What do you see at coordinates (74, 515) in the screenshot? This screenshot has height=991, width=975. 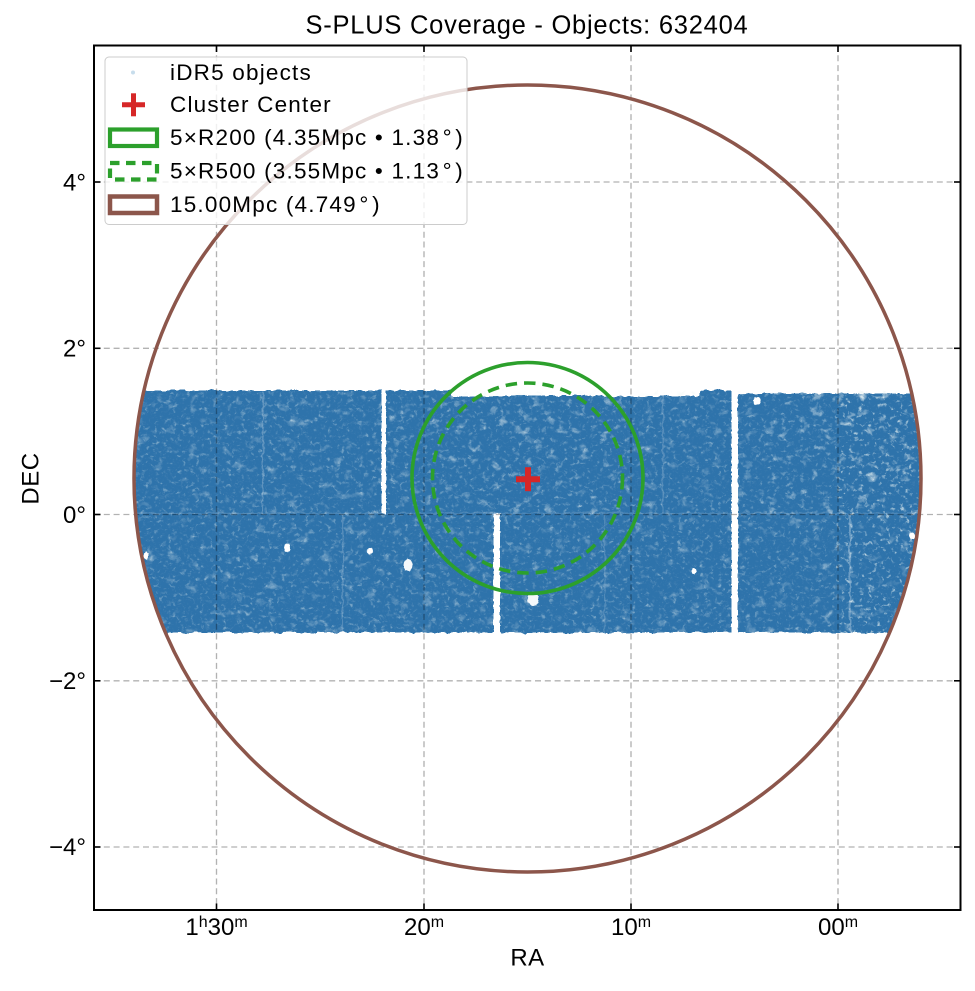 I see `svg-text: 0°` at bounding box center [74, 515].